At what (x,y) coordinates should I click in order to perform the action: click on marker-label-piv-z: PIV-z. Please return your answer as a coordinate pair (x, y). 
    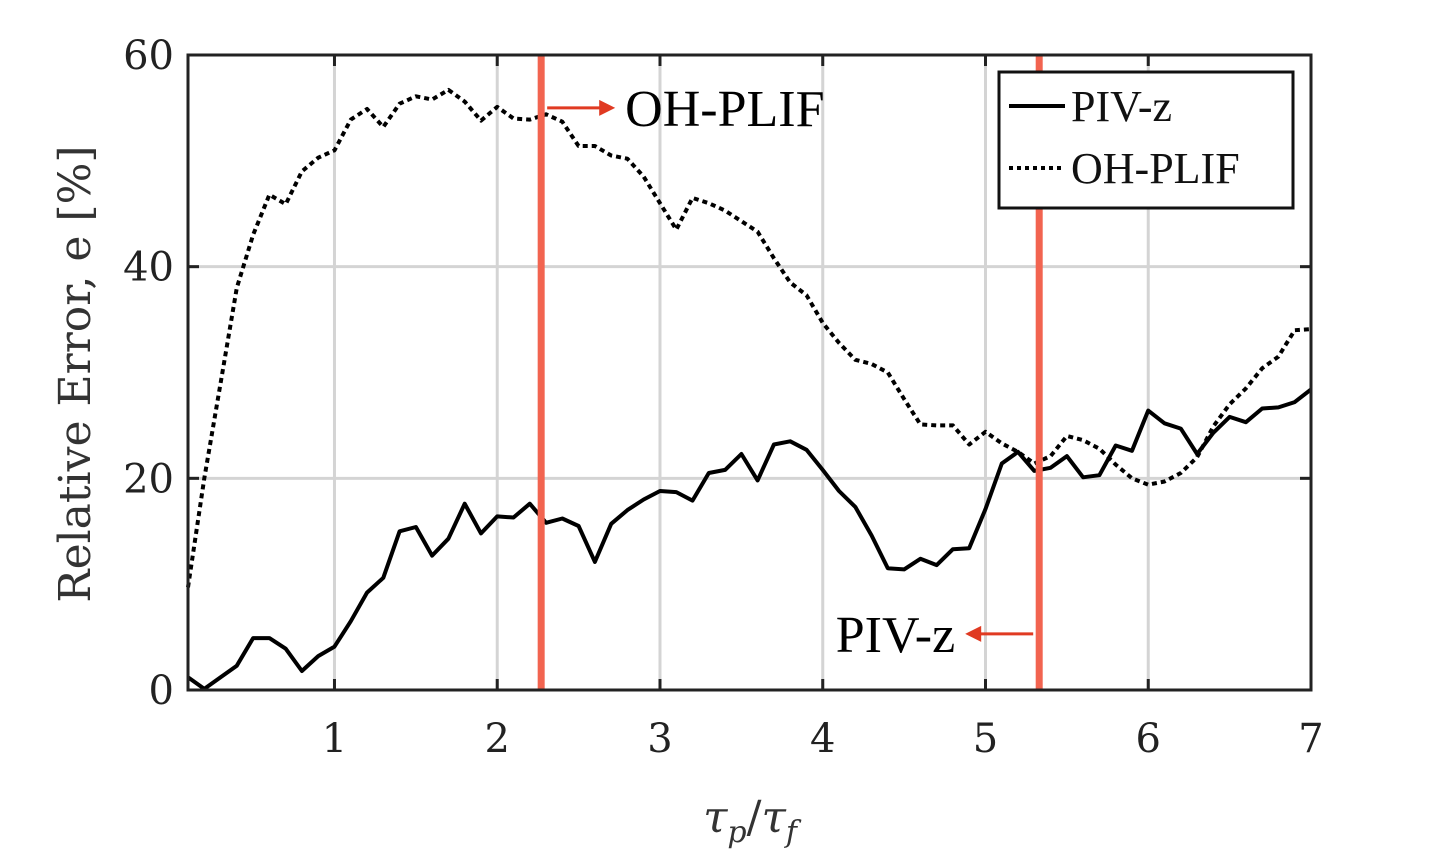
    Looking at the image, I should click on (895, 635).